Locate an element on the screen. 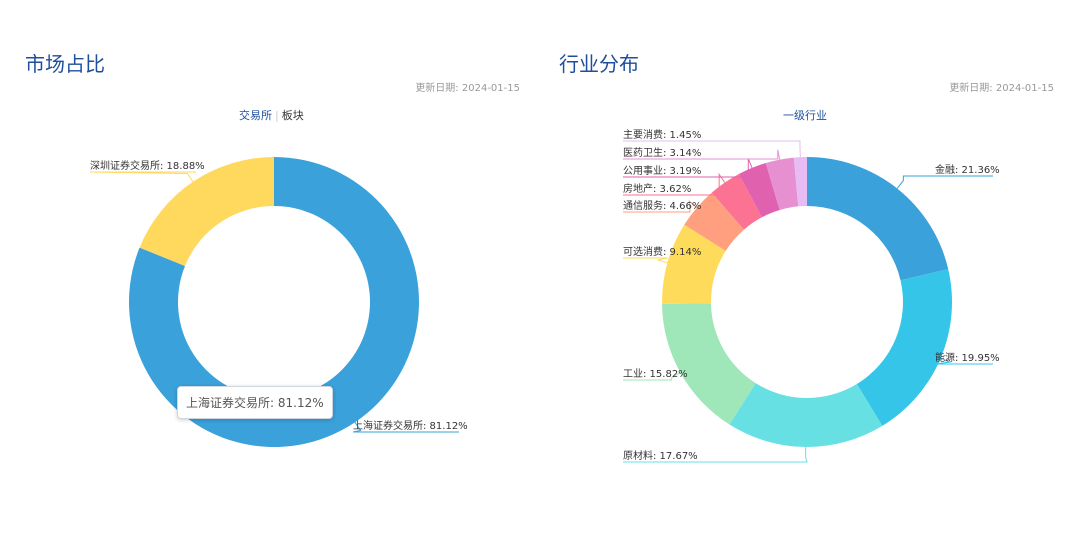 Image resolution: width=1080 pixels, height=549 pixels. industry-update-date: 更新日期: 2024-01-15 is located at coordinates (1001, 86).